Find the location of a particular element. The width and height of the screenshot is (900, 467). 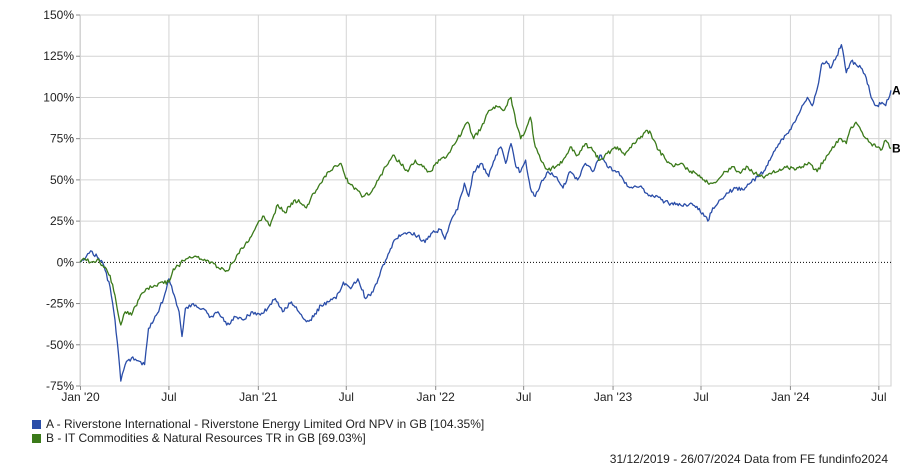

y-tick-label: -50% is located at coordinates (60, 345).